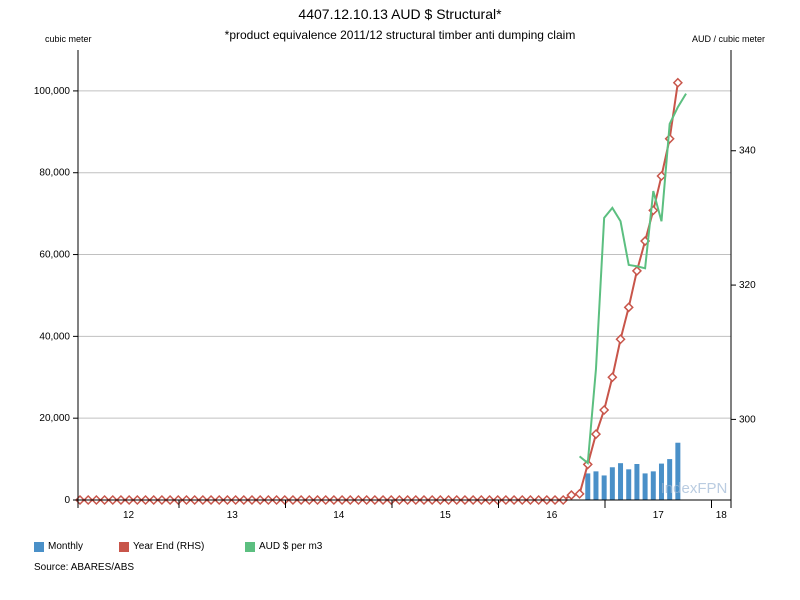 The image size is (800, 600). Describe the element at coordinates (52, 91) in the screenshot. I see `left-tick-label: 100,000` at that location.